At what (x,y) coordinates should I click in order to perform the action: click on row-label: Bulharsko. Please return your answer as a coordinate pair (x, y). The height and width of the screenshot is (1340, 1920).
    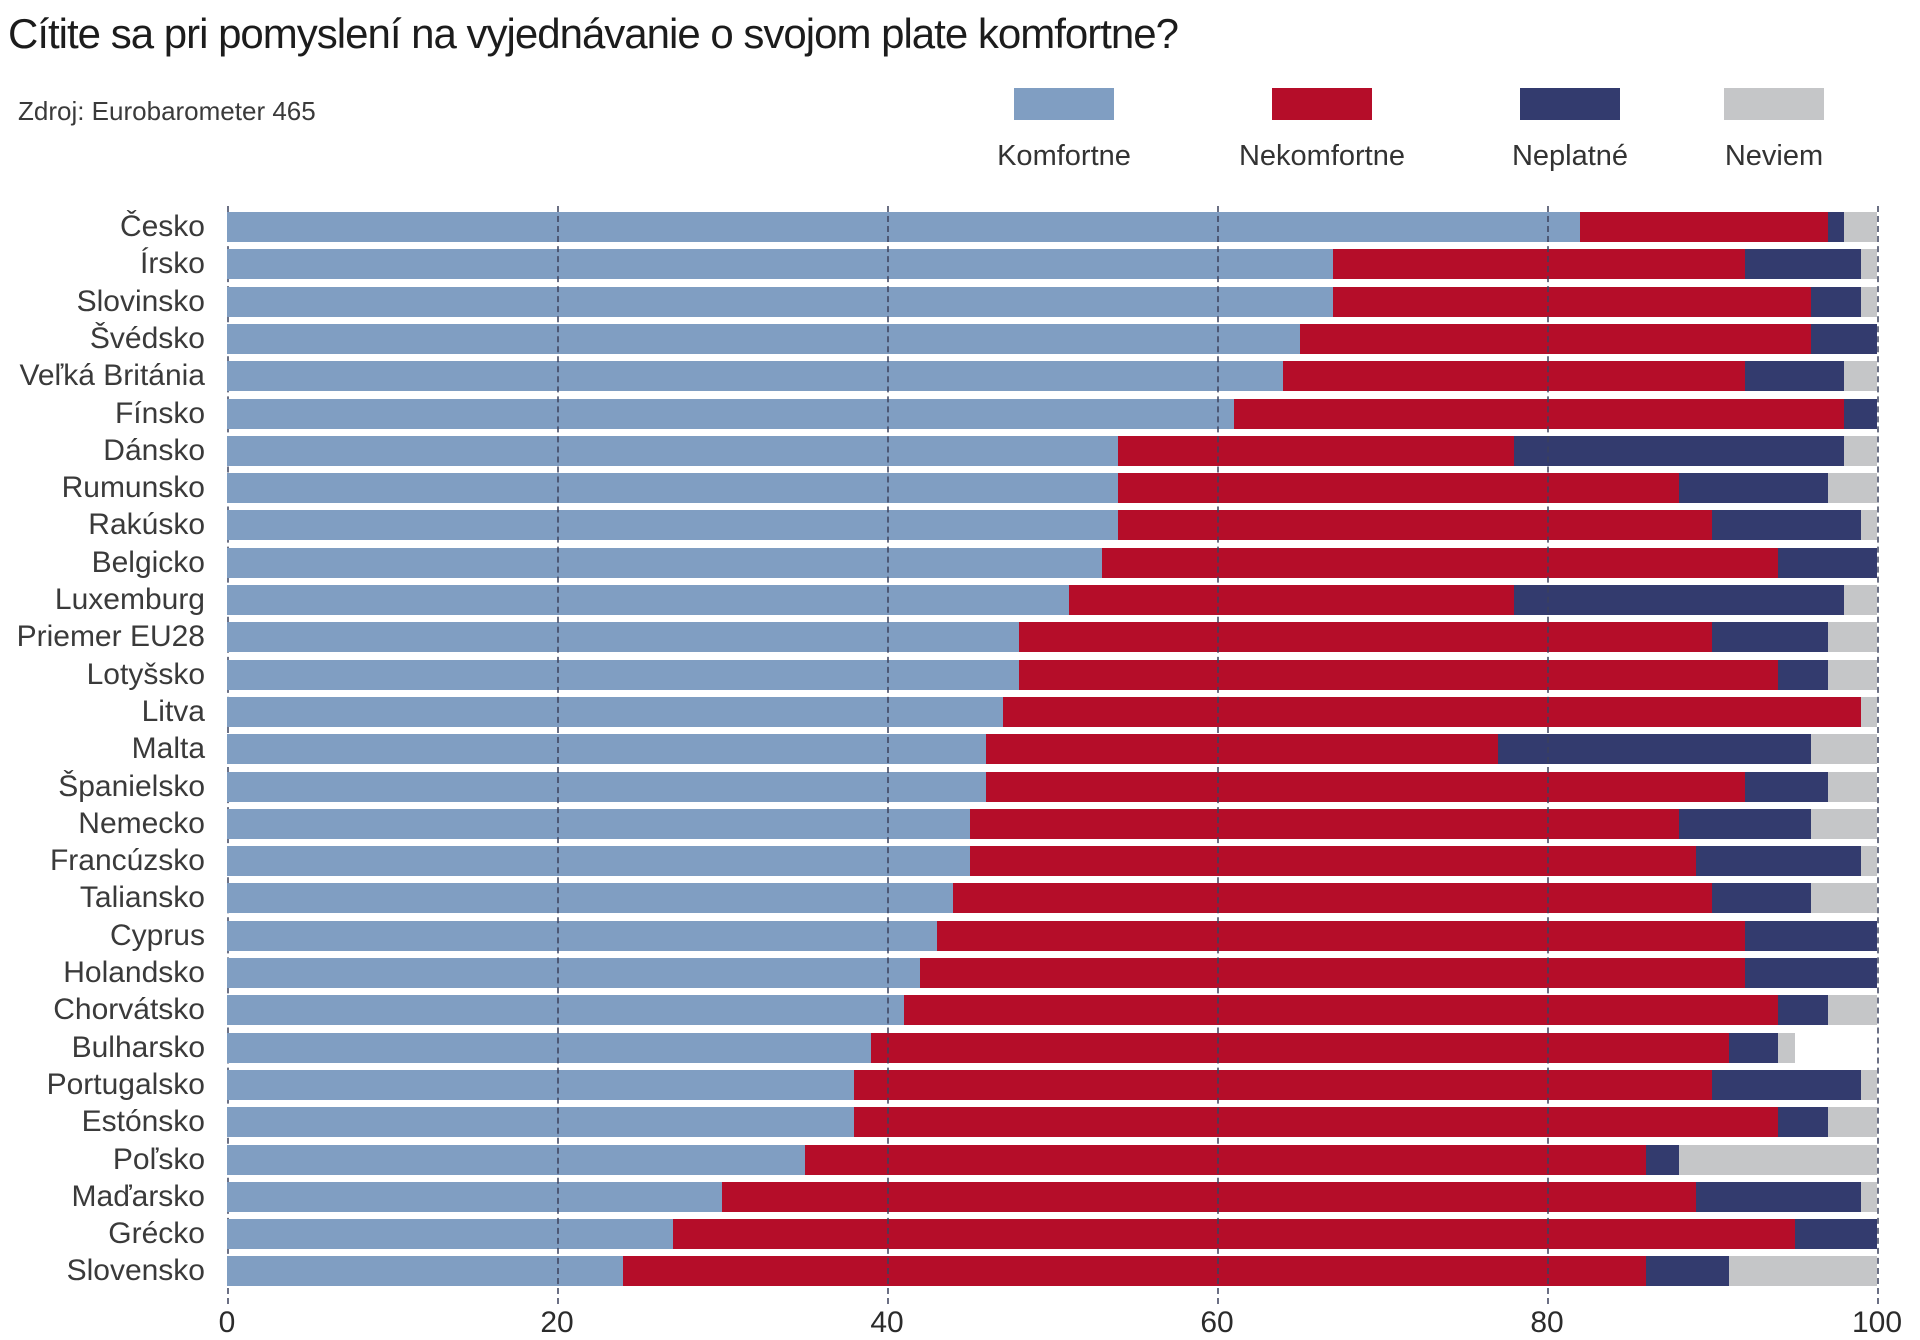
    Looking at the image, I should click on (138, 1047).